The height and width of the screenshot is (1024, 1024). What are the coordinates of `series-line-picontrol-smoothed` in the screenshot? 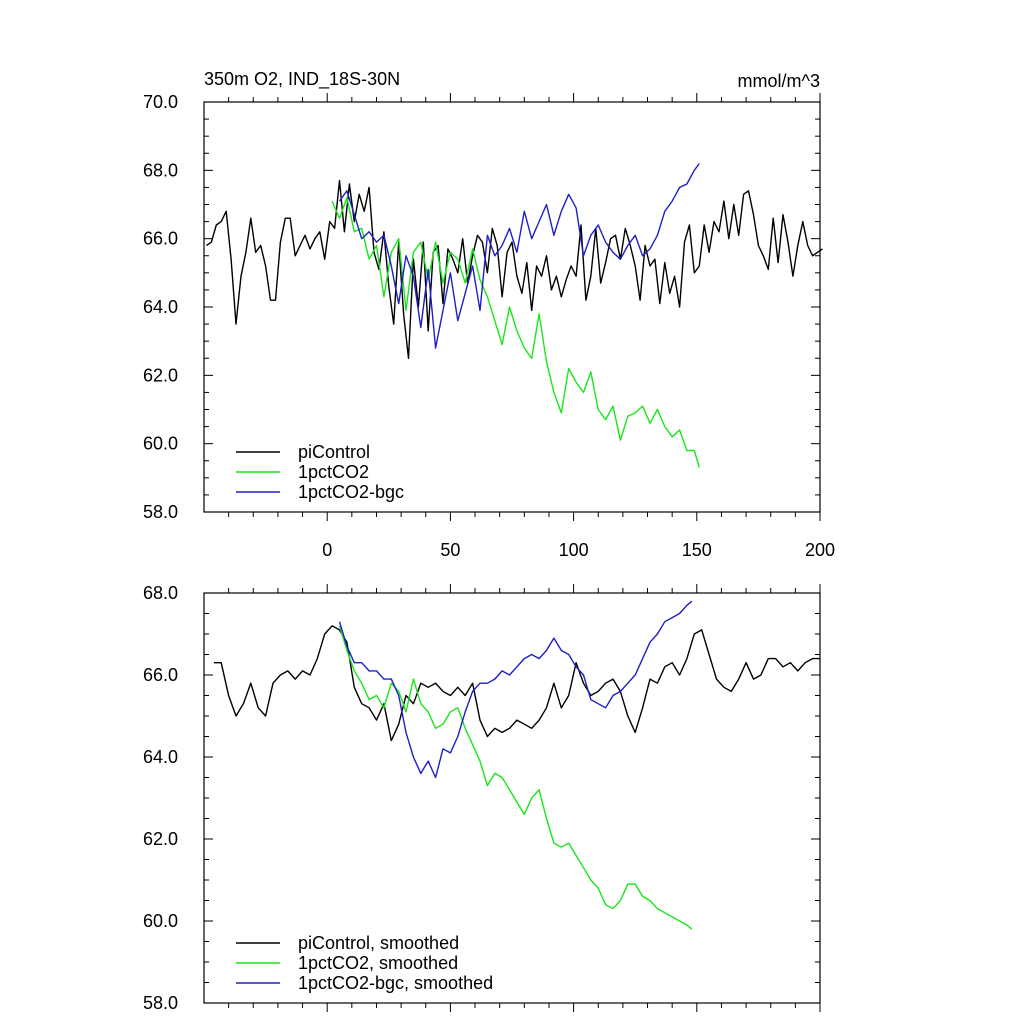 It's located at (516, 683).